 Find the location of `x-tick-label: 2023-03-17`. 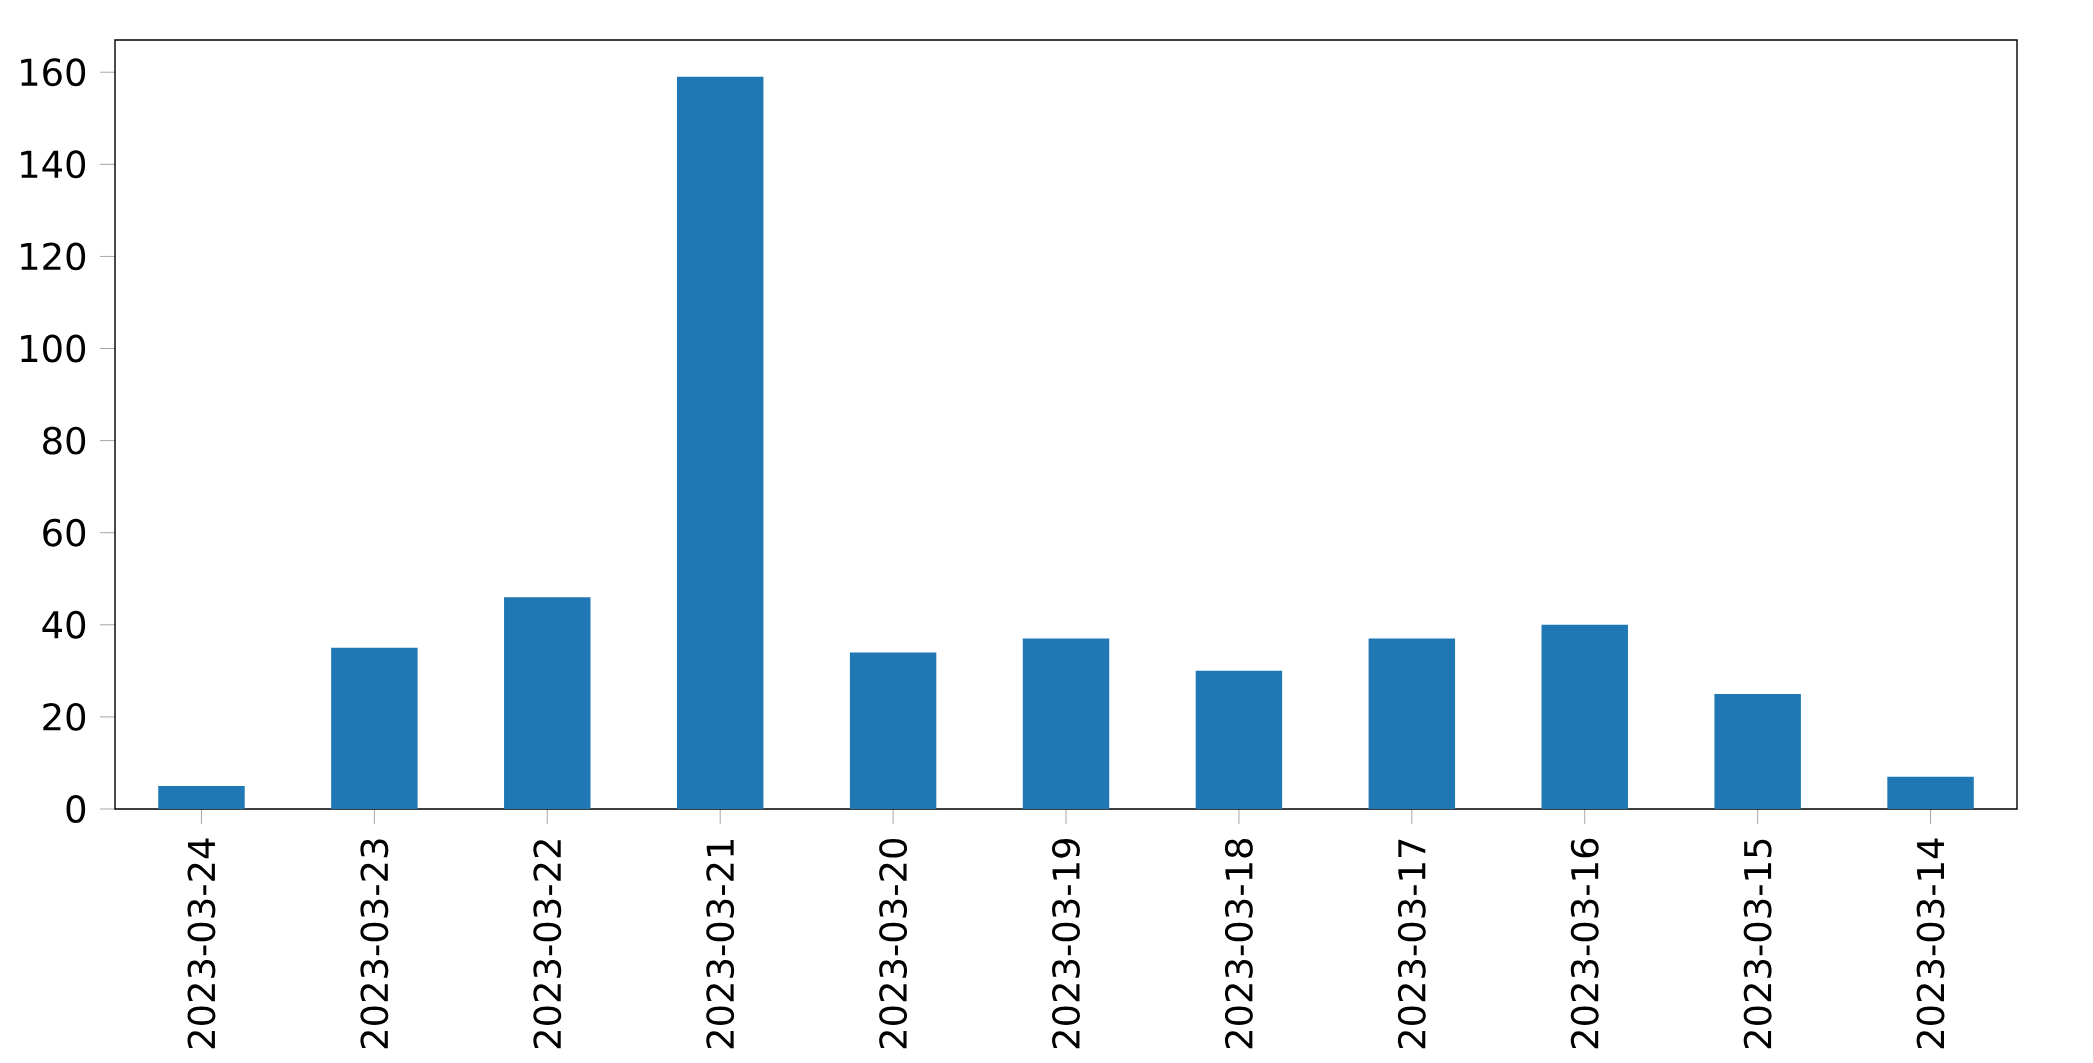

x-tick-label: 2023-03-17 is located at coordinates (1411, 944).